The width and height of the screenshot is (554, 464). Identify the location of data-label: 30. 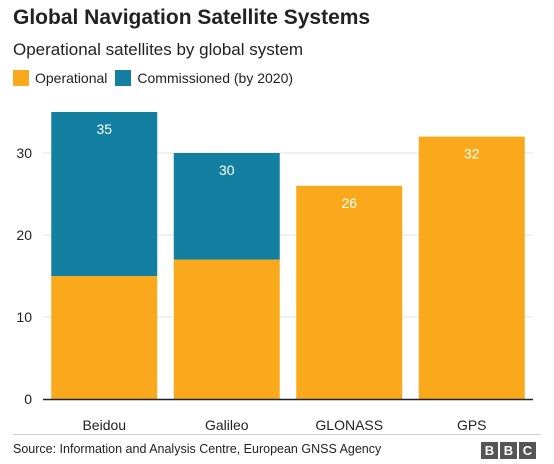
(227, 170).